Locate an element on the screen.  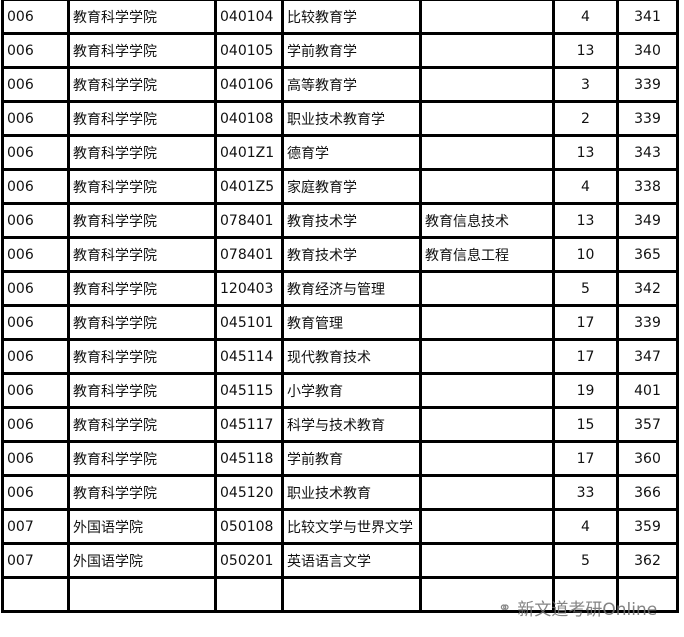
major-name-cell: 高等教育学 is located at coordinates (351, 84).